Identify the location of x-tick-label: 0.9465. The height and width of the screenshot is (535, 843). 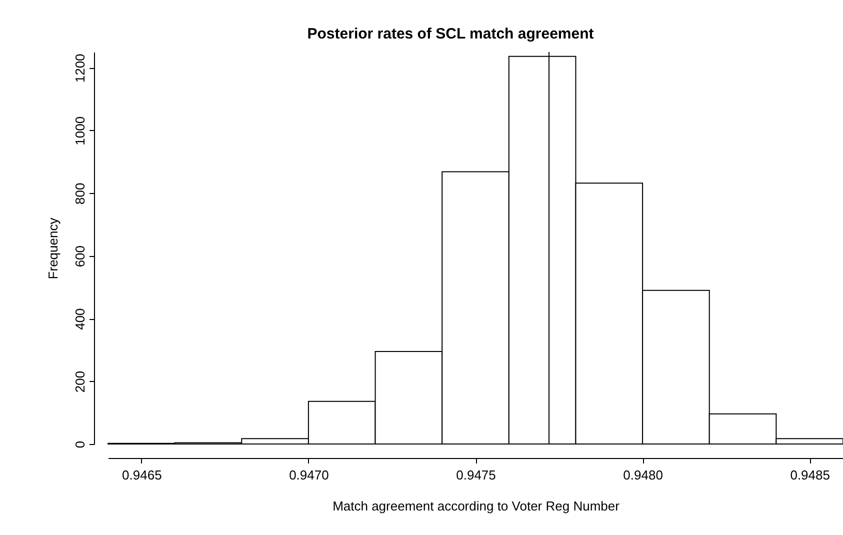
(142, 475).